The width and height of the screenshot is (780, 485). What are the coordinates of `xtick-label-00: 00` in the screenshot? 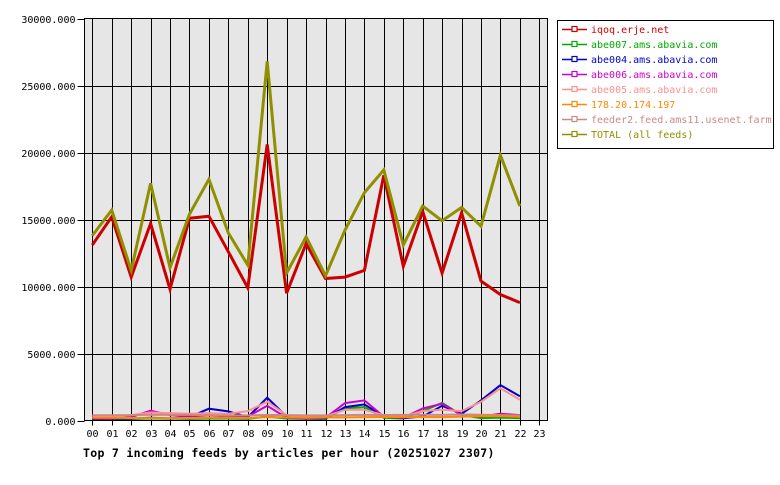 It's located at (92, 434).